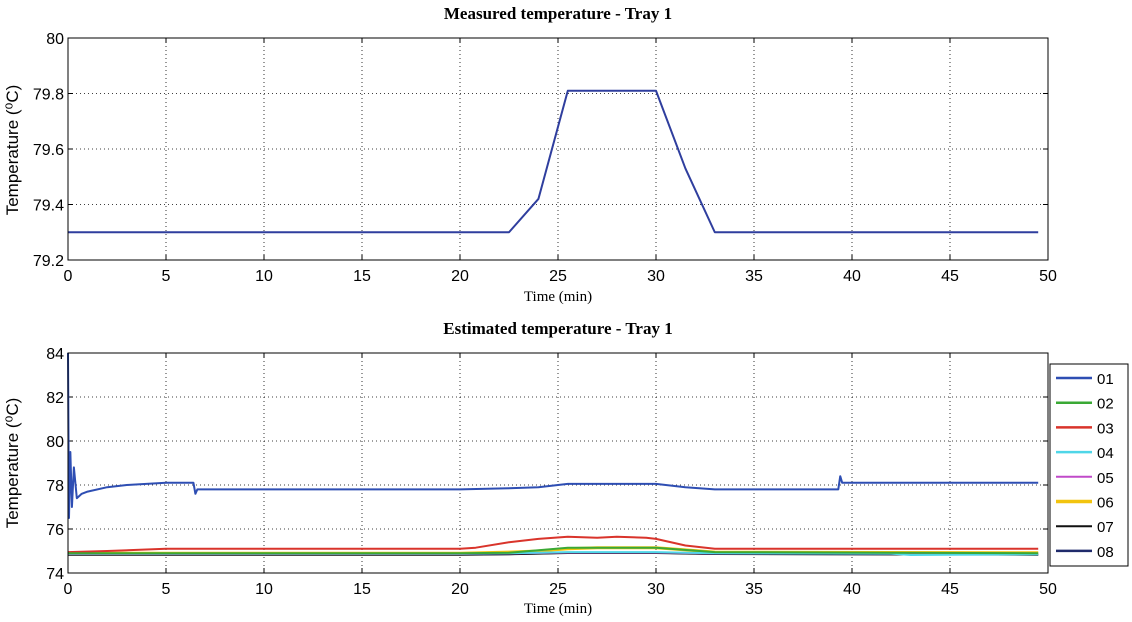 The width and height of the screenshot is (1132, 622). I want to click on y-tick-label: 82, so click(55, 398).